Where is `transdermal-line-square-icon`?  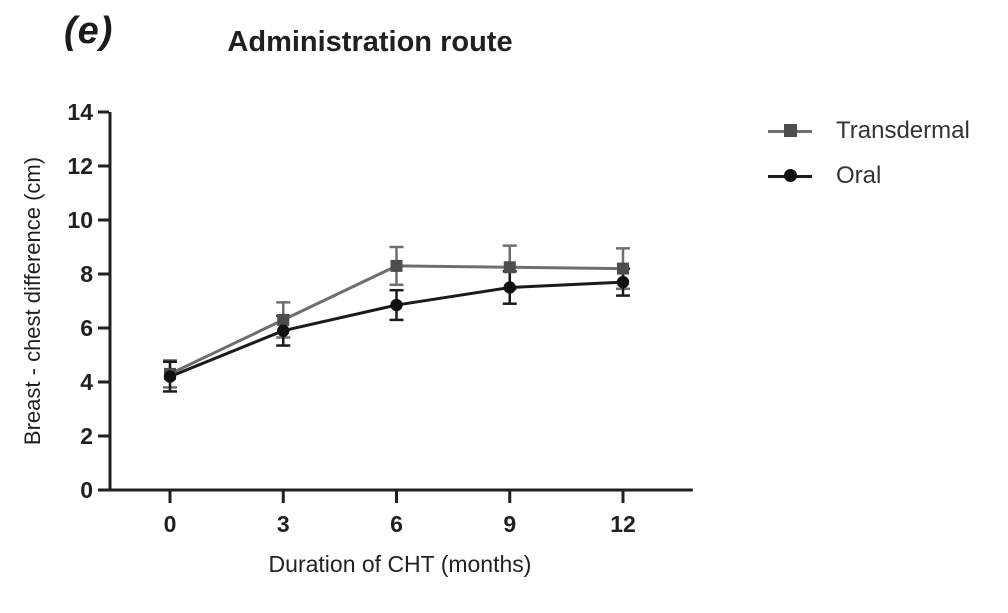 transdermal-line-square-icon is located at coordinates (790, 131).